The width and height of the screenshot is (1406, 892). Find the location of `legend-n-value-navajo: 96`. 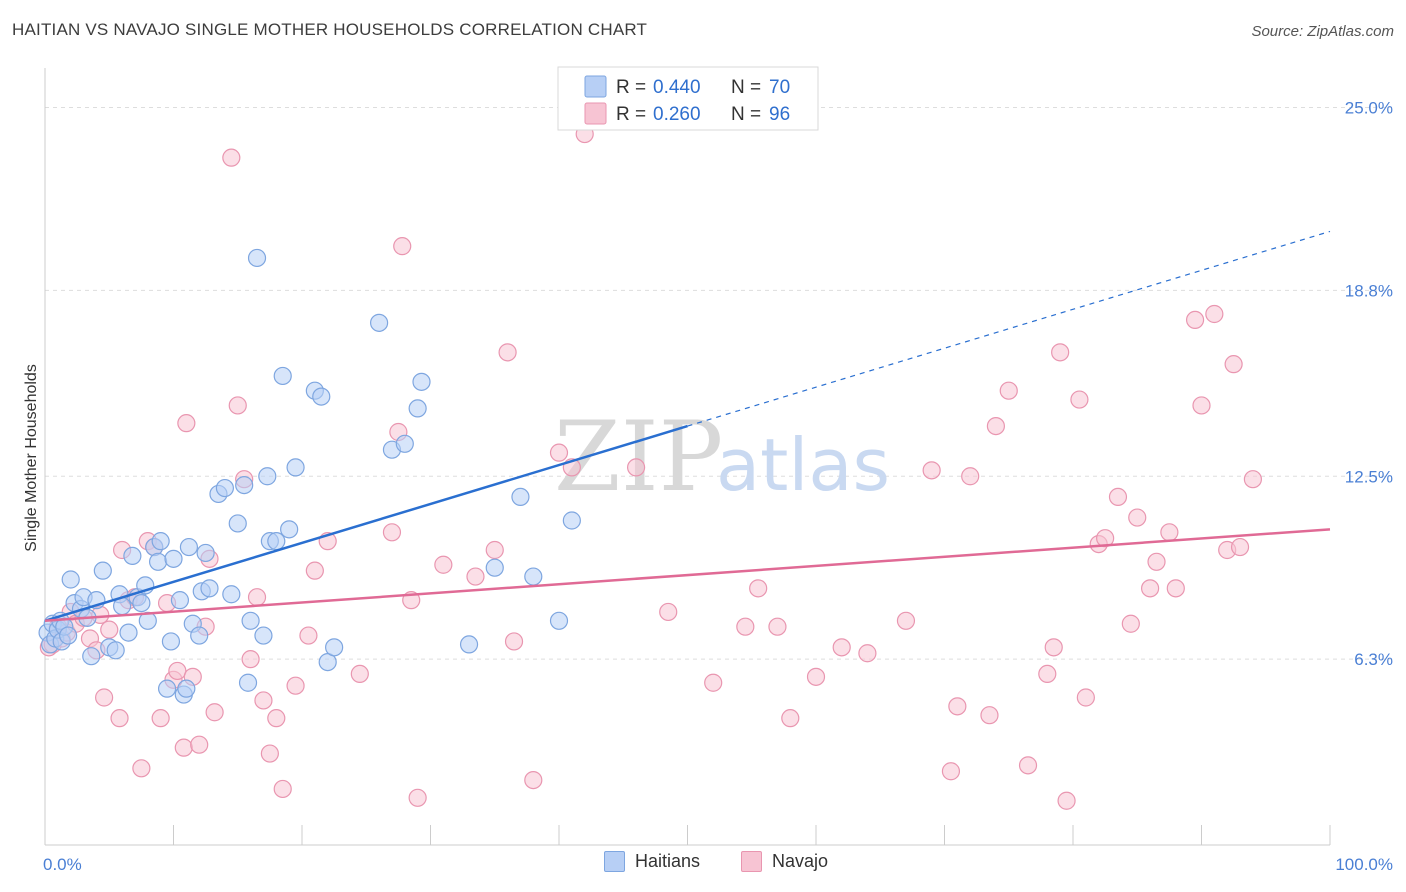

legend-n-value-navajo: 96 is located at coordinates (779, 114).